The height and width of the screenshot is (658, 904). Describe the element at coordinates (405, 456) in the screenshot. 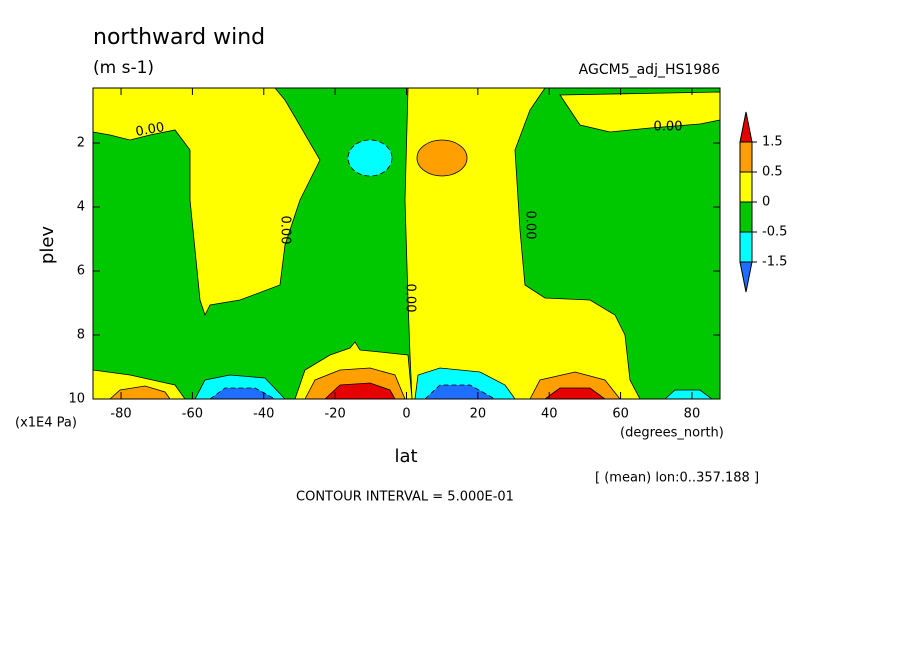

I see `x-axis-label: lat` at that location.